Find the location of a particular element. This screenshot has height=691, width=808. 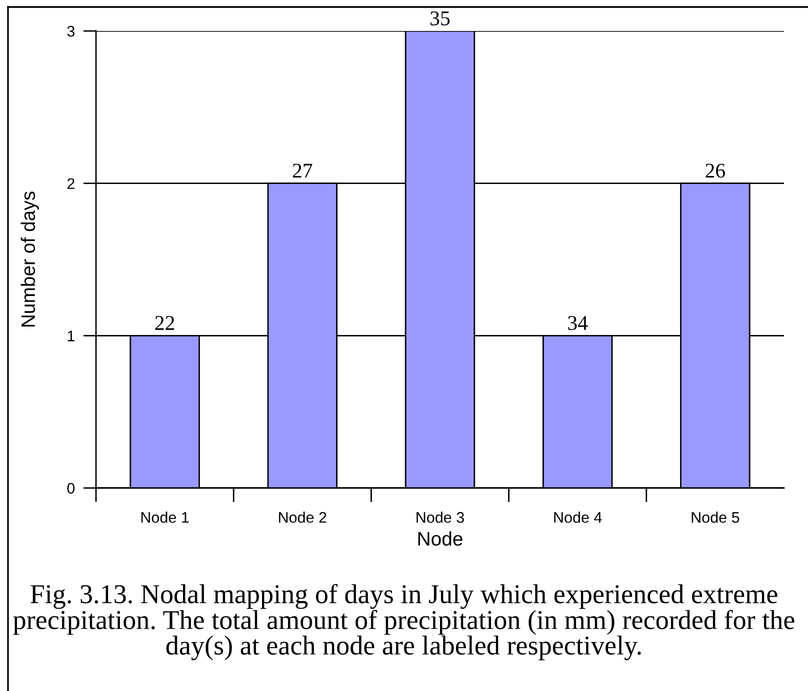

y-tick-label: 2 is located at coordinates (70, 183).